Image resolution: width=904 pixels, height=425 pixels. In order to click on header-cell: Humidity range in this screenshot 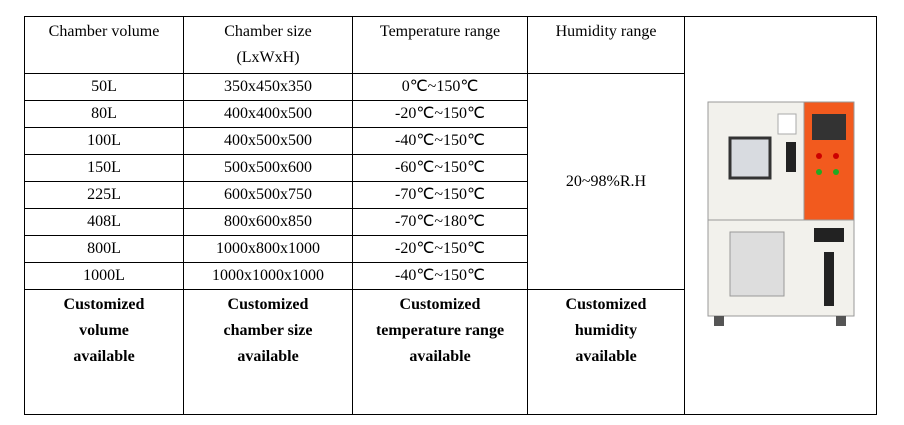, I will do `click(606, 45)`.